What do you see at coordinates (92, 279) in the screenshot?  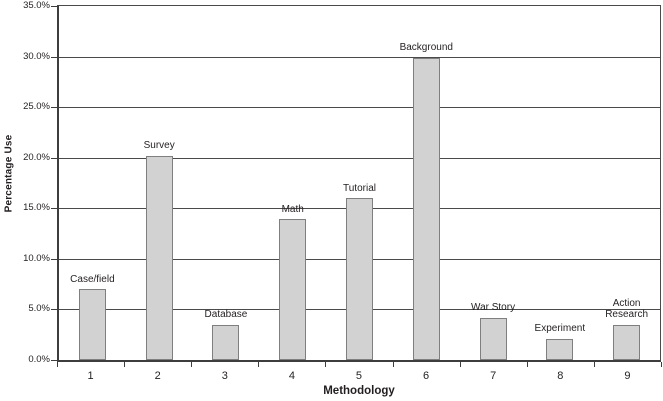 I see `bar-label: Case/field` at bounding box center [92, 279].